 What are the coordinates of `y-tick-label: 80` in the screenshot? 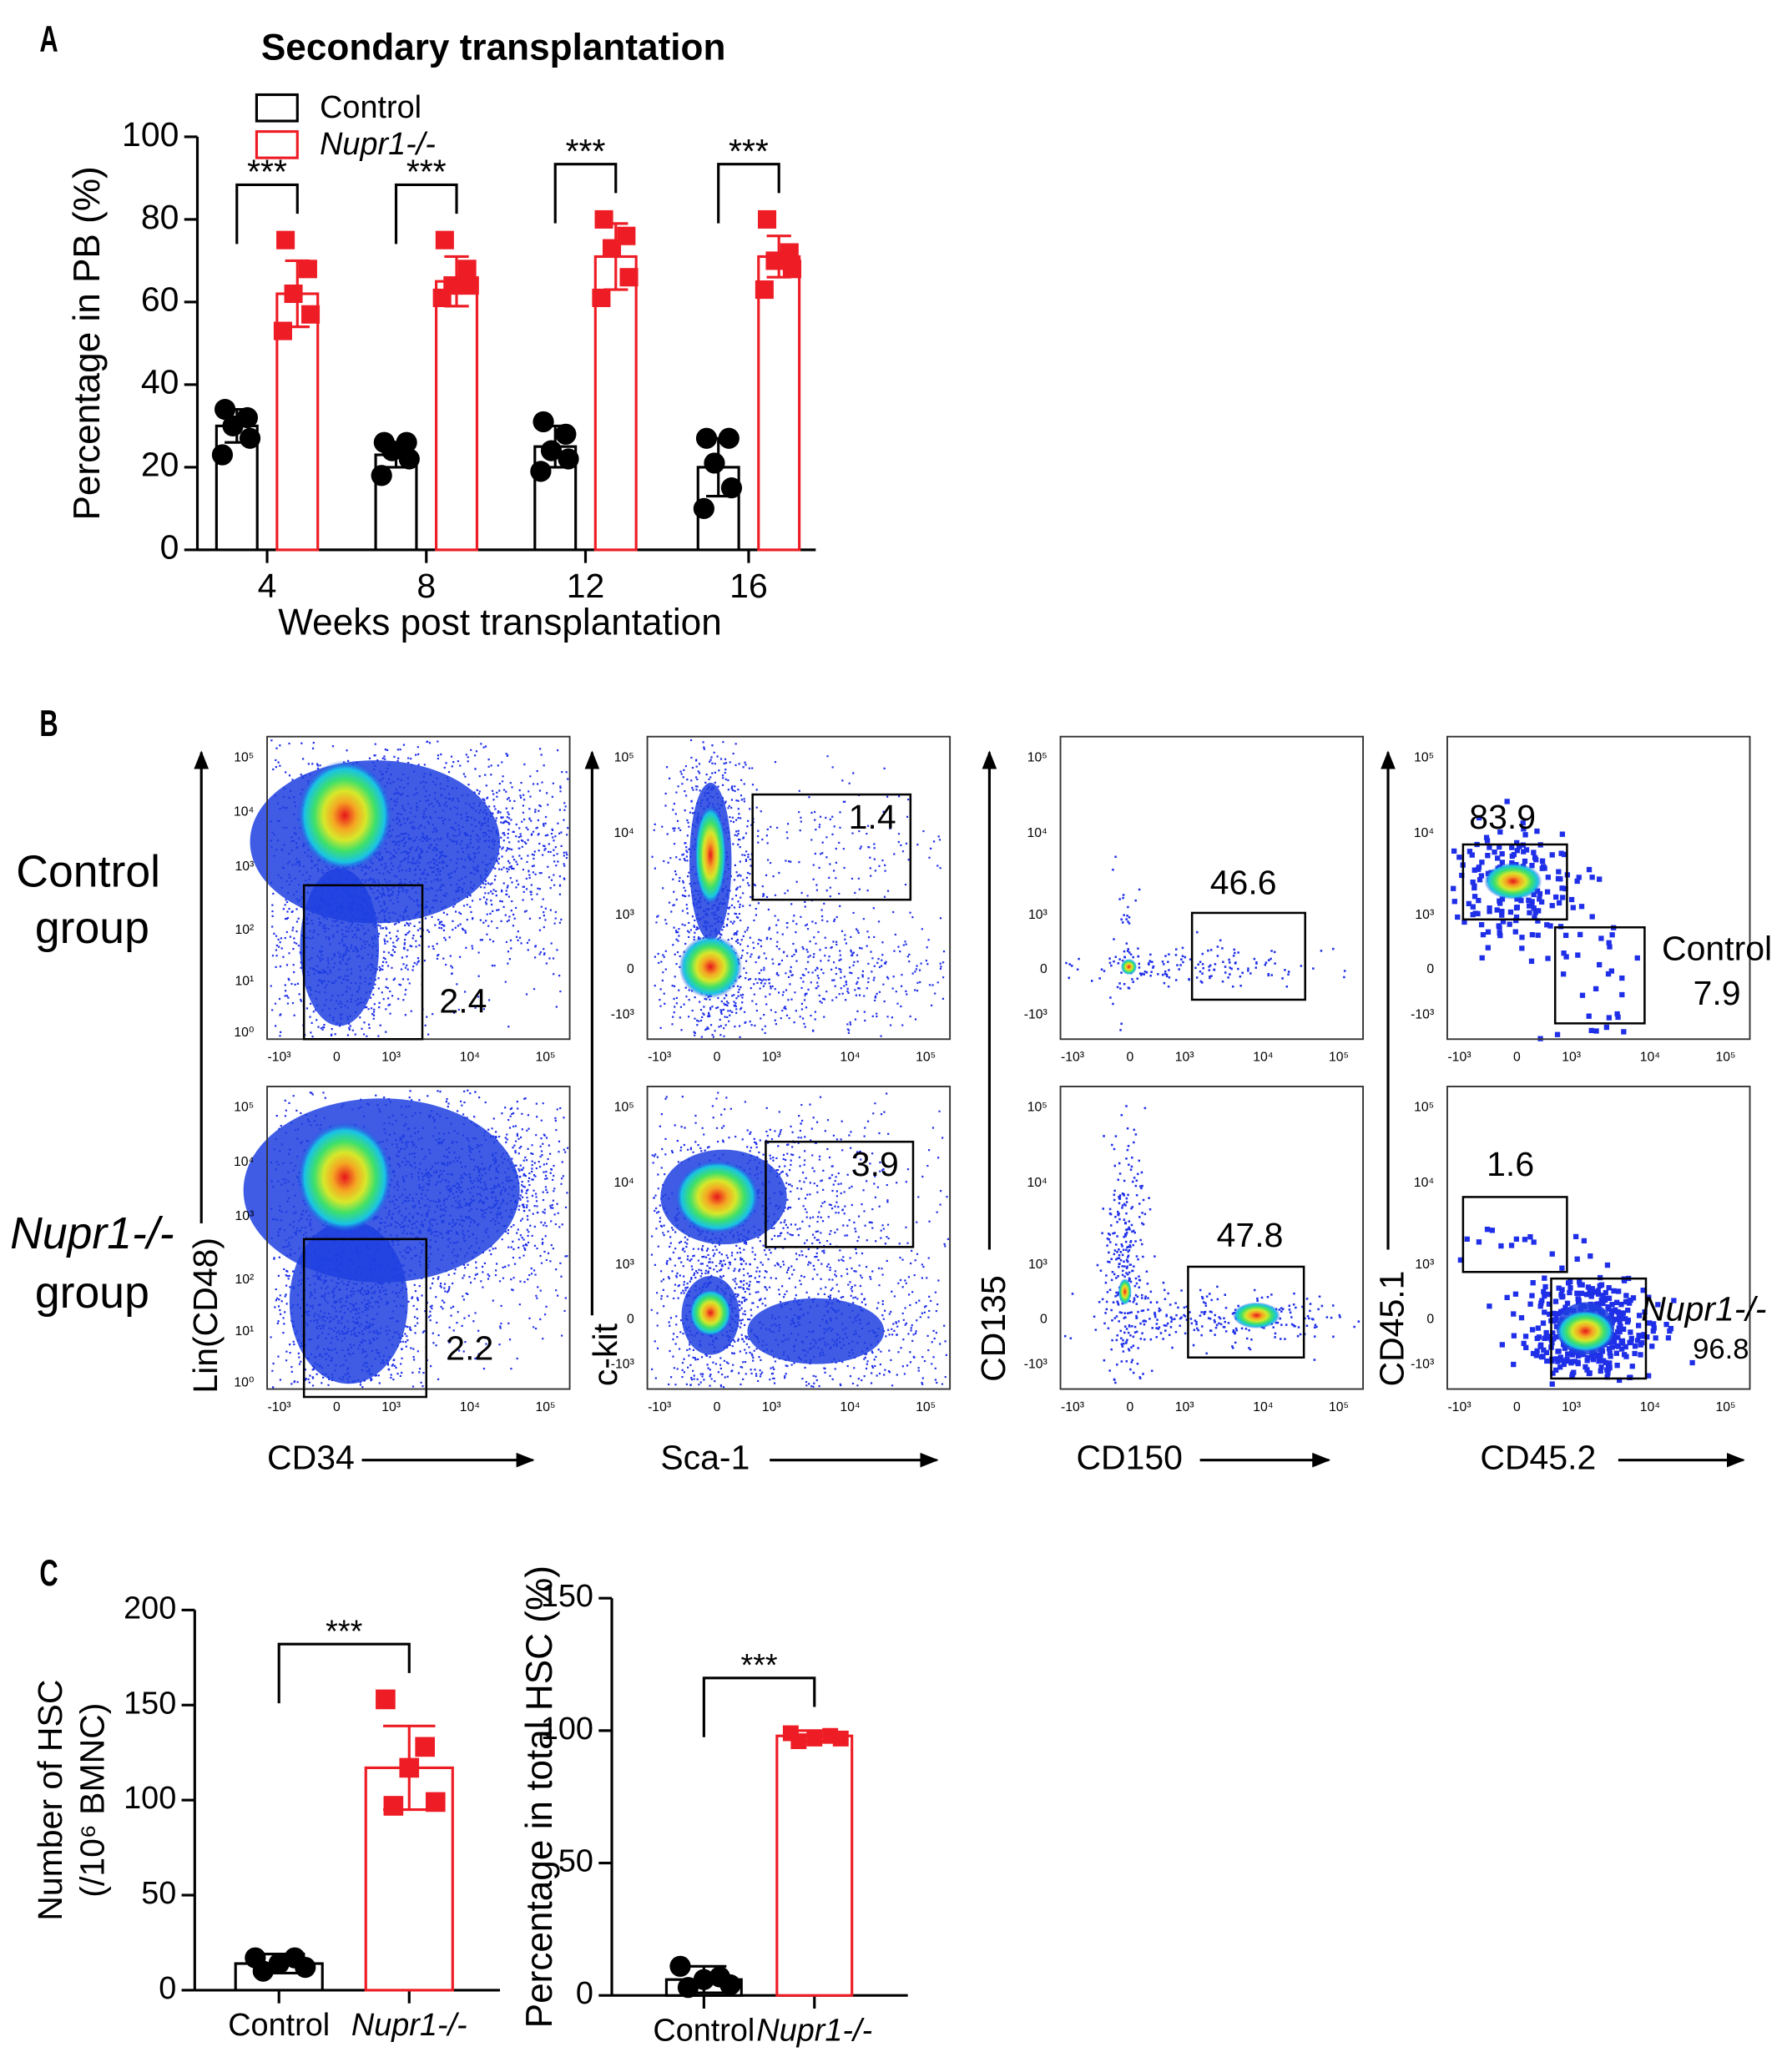 It's located at (160, 217).